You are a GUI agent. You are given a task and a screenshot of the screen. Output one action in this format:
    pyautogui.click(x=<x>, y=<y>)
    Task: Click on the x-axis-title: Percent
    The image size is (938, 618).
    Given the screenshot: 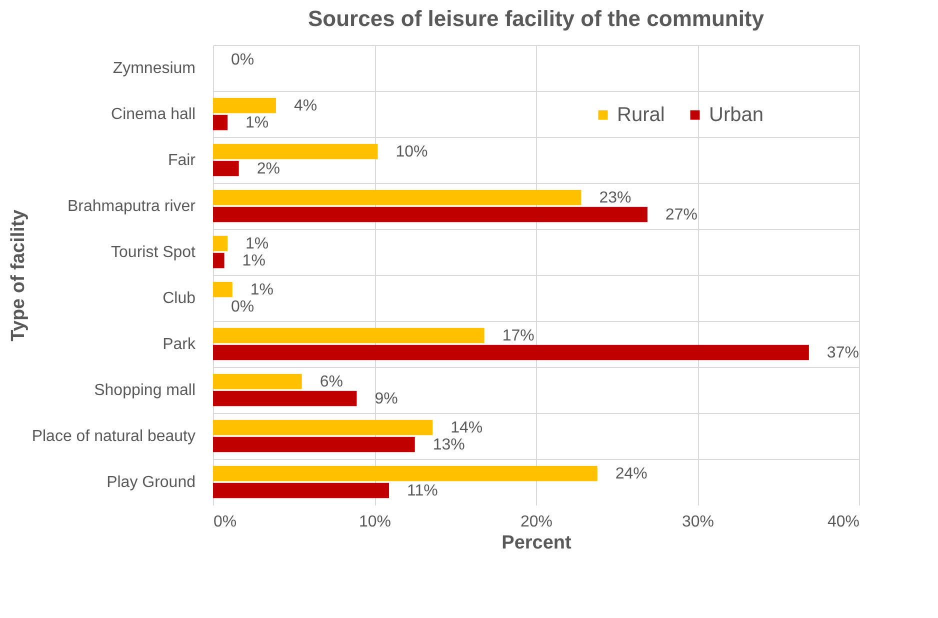 What is the action you would take?
    pyautogui.click(x=537, y=543)
    